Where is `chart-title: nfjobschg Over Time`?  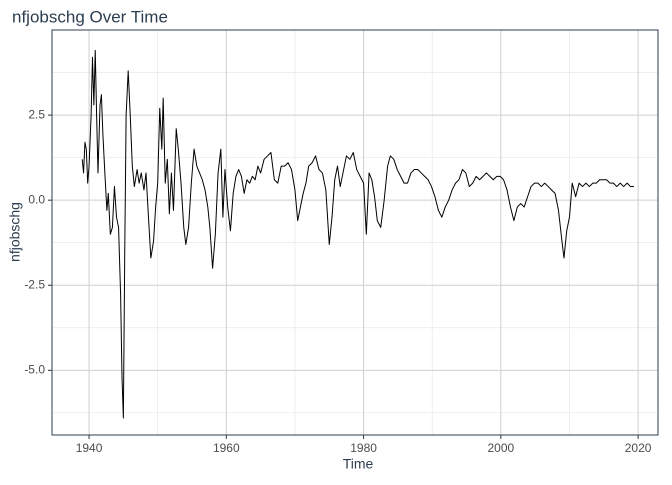
chart-title: nfjobschg Over Time is located at coordinates (90, 16).